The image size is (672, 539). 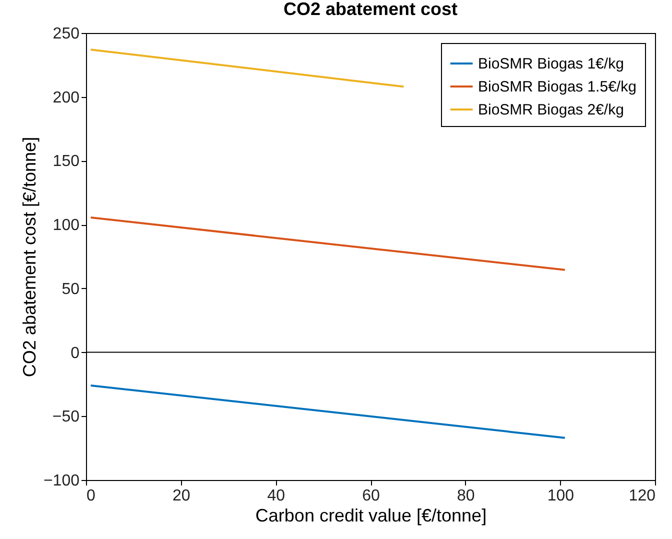 I want to click on y-tick-label: 50, so click(x=71, y=289).